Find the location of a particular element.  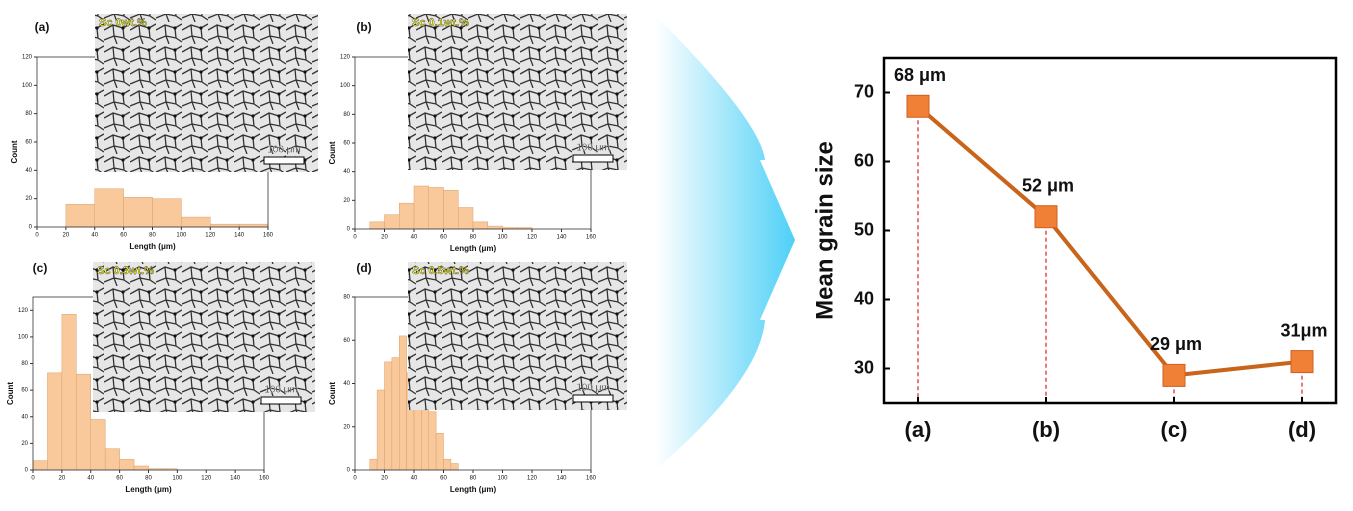

x-tick-label: 140 is located at coordinates (561, 479).